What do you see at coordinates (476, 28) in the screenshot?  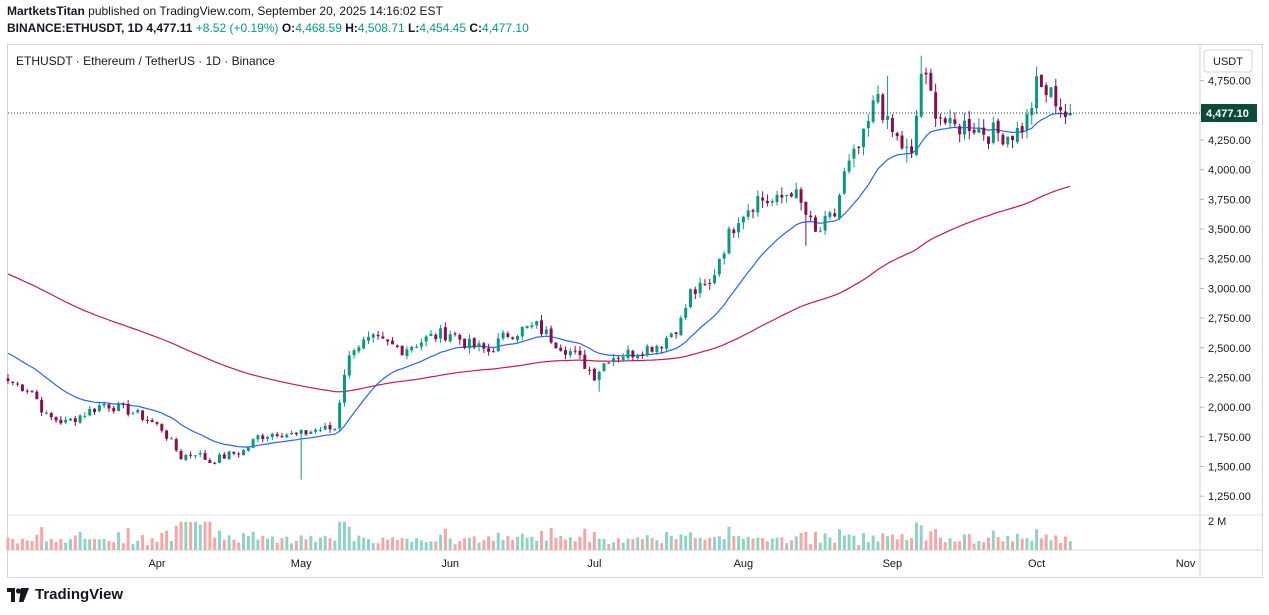 I see `close-label: C:` at bounding box center [476, 28].